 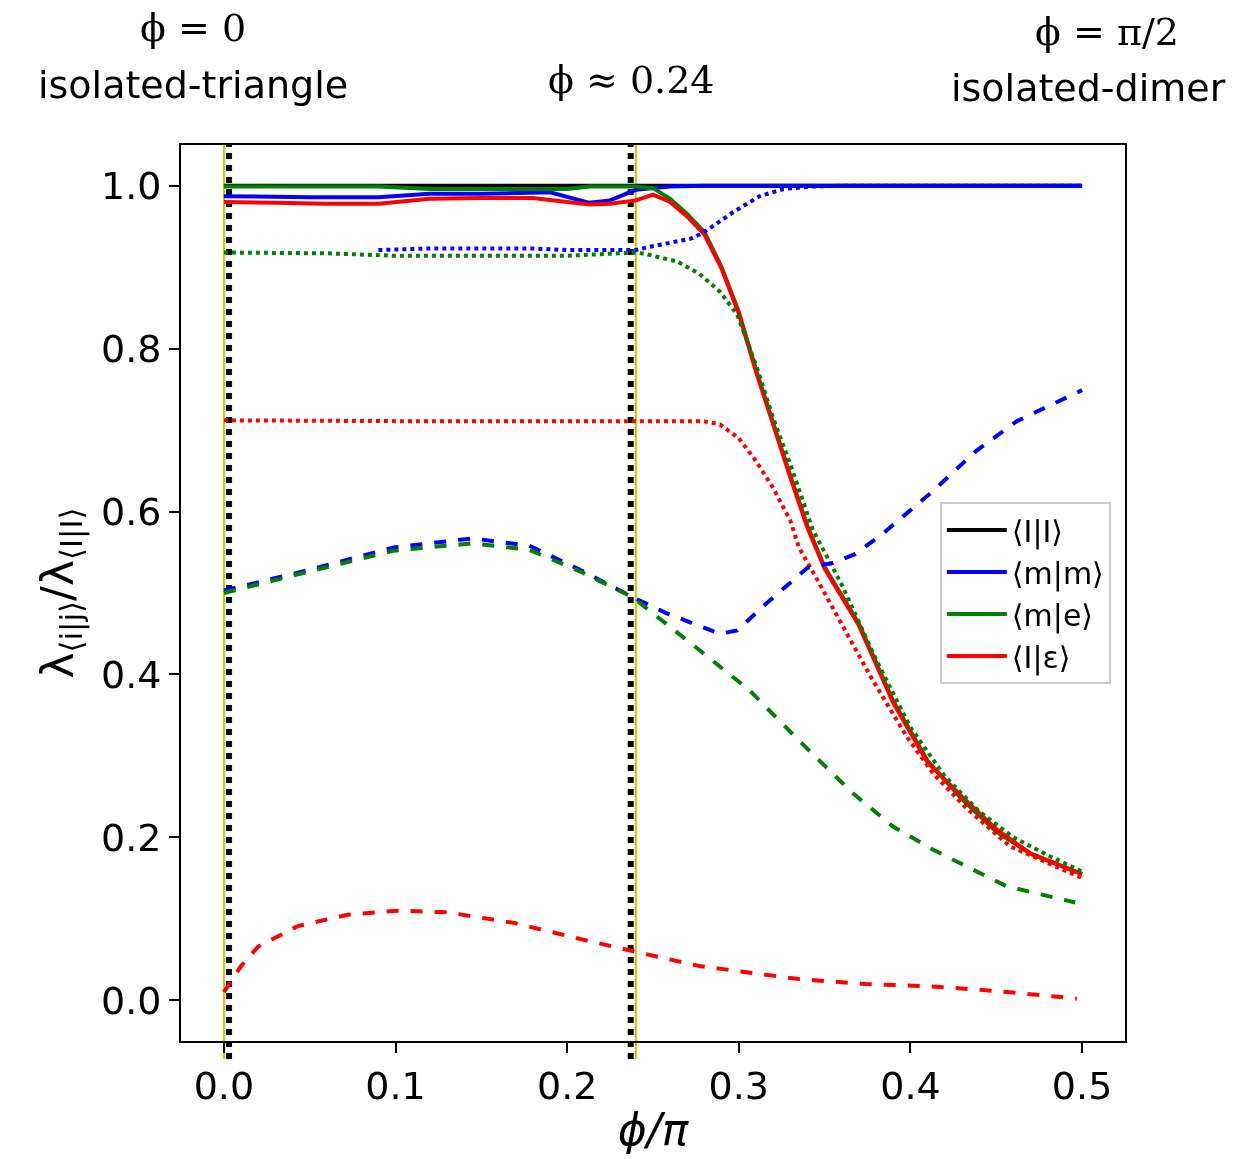 What do you see at coordinates (567, 1085) in the screenshot?
I see `x-tick-label: 0.2` at bounding box center [567, 1085].